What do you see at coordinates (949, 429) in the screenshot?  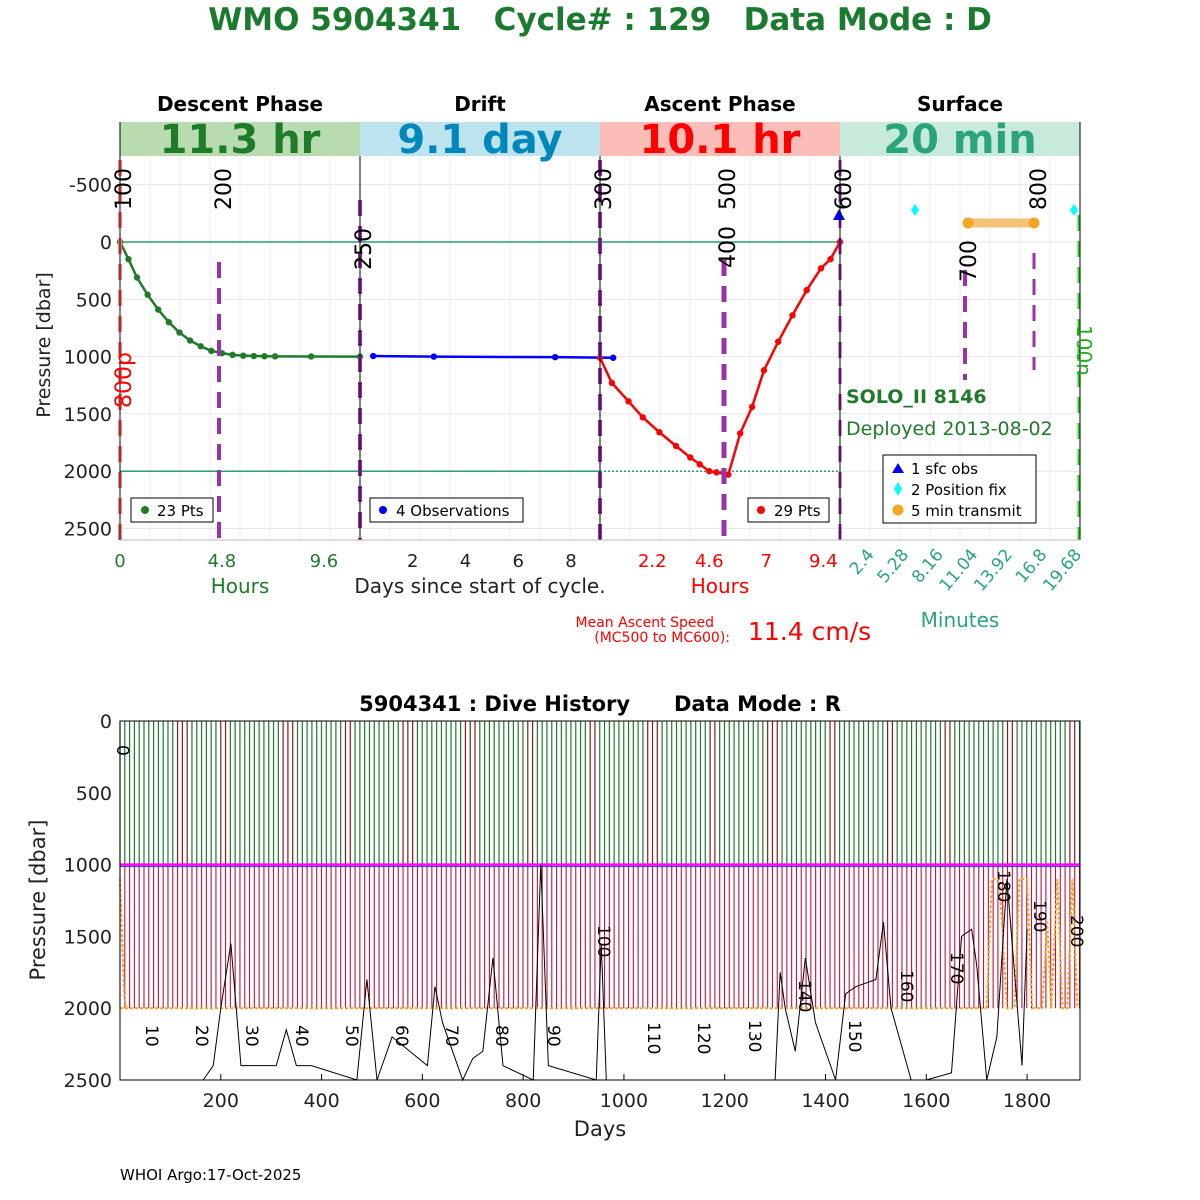 I see `deployment-date: Deployed 2013-08-02` at bounding box center [949, 429].